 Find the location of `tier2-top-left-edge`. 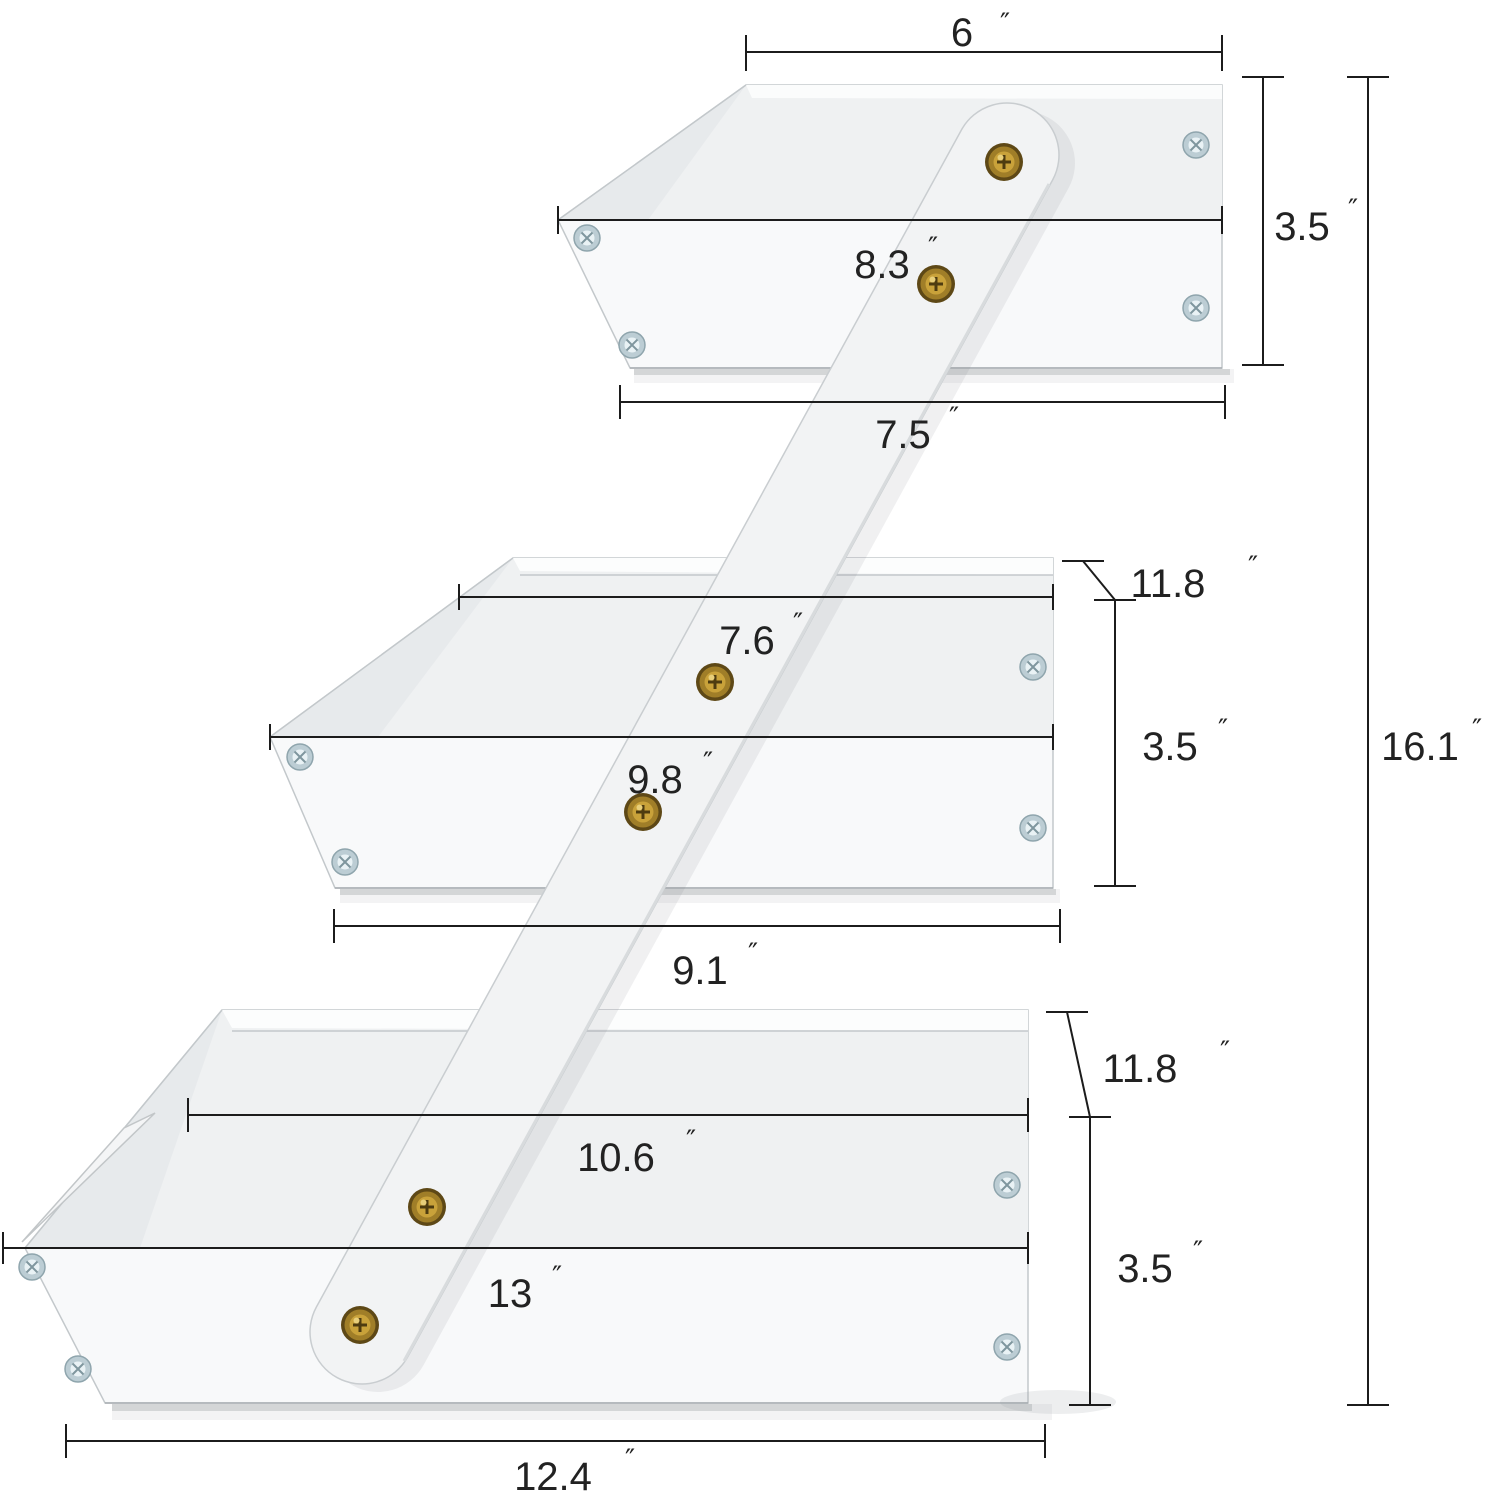

tier2-top-left-edge is located at coordinates (391, 647).